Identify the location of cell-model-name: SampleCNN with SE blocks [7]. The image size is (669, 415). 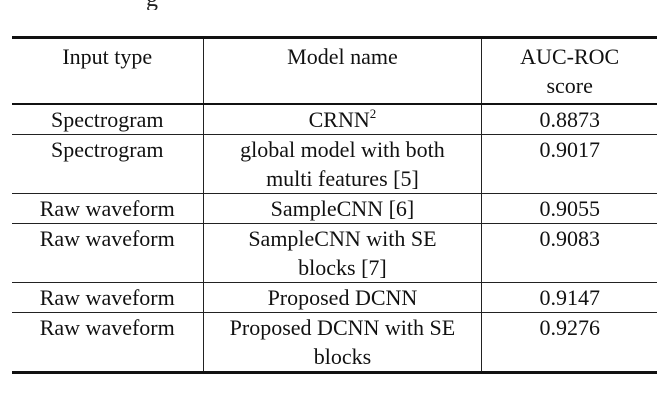
(342, 253).